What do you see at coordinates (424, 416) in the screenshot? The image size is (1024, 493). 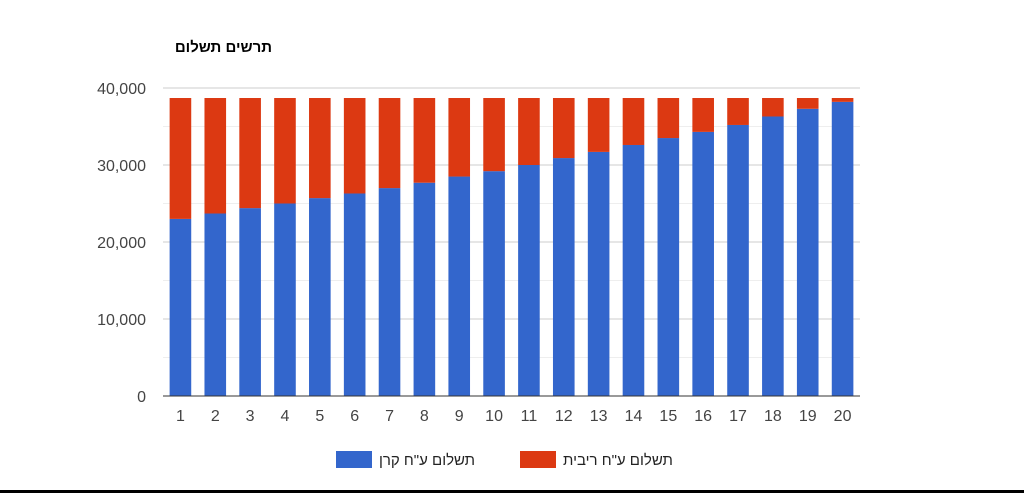 I see `x-tick-label: 8` at bounding box center [424, 416].